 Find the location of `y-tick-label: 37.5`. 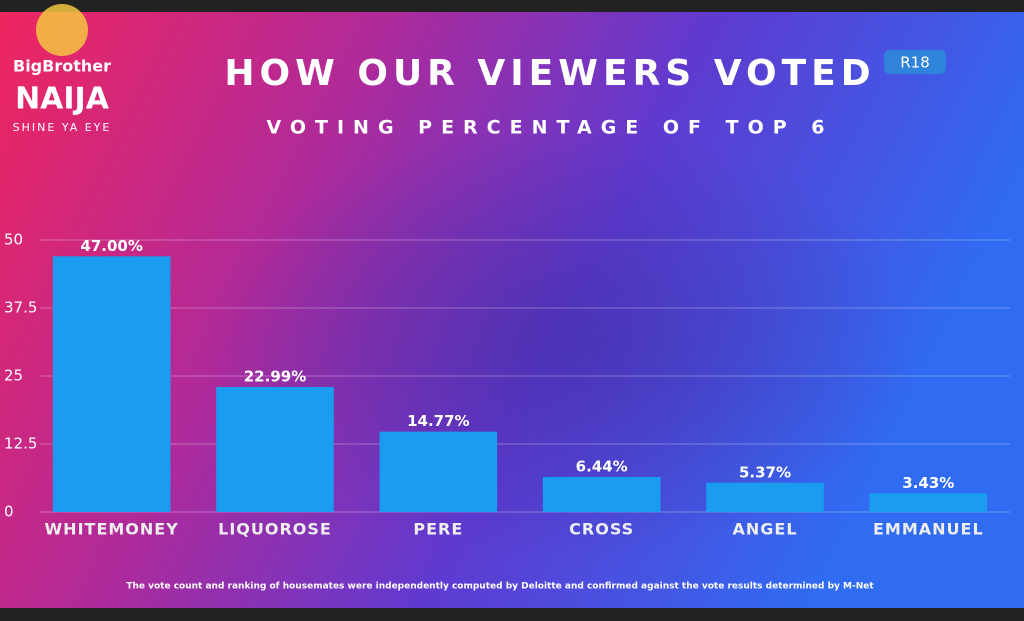

y-tick-label: 37.5 is located at coordinates (20, 308).